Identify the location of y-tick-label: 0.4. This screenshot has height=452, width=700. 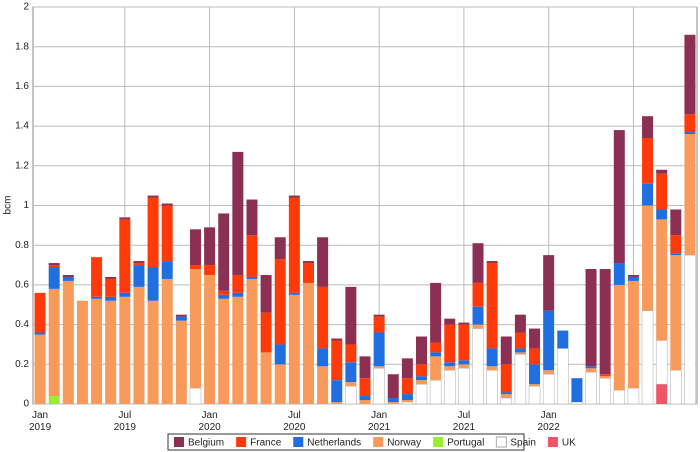
(22, 324).